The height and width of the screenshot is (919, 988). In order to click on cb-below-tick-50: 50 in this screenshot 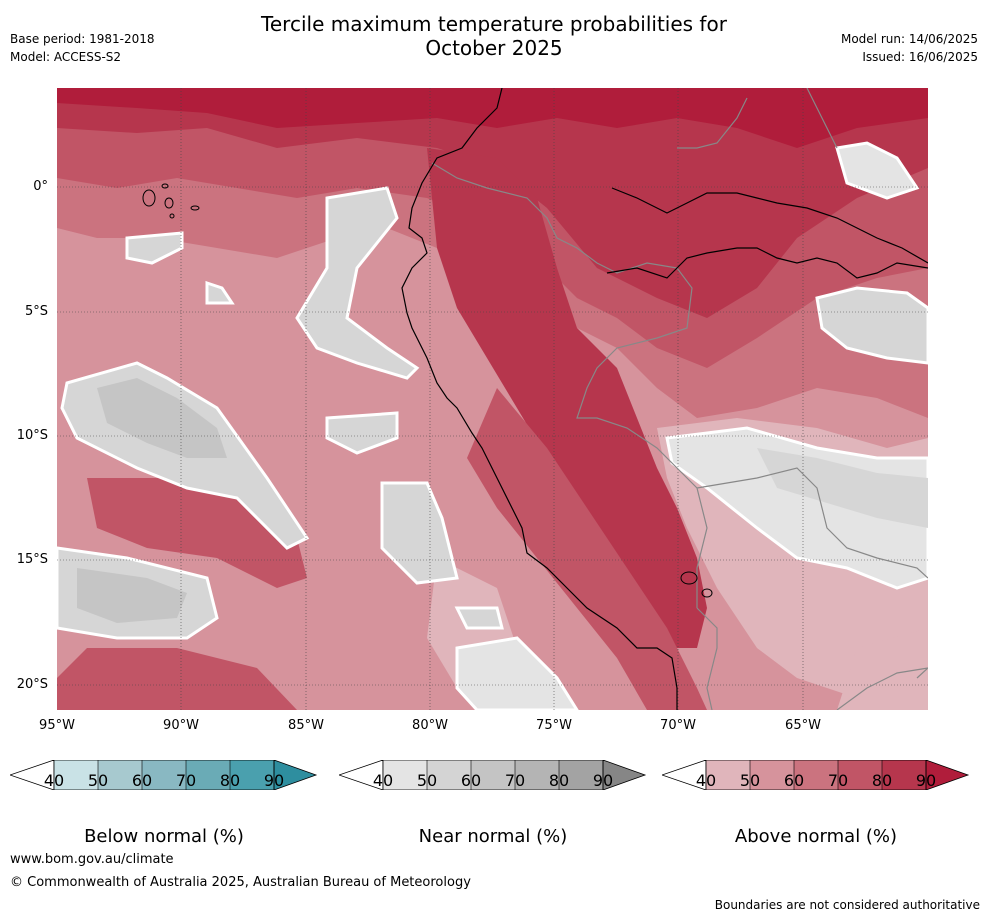, I will do `click(98, 780)`.